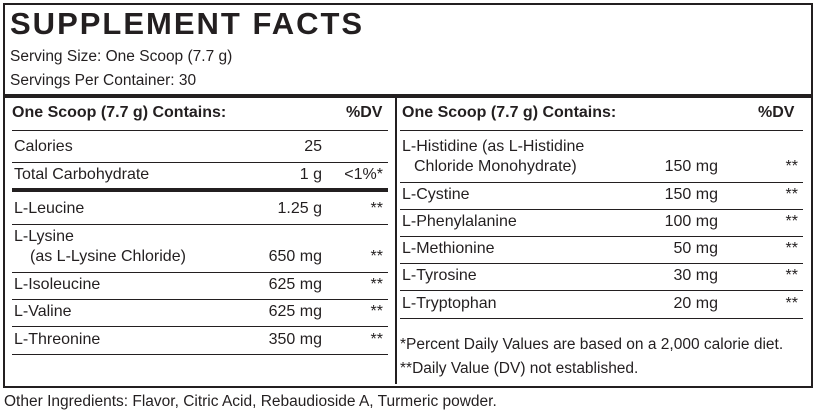 This screenshot has width=815, height=416. Describe the element at coordinates (436, 194) in the screenshot. I see `nutrient-name: L-Cystine` at that location.